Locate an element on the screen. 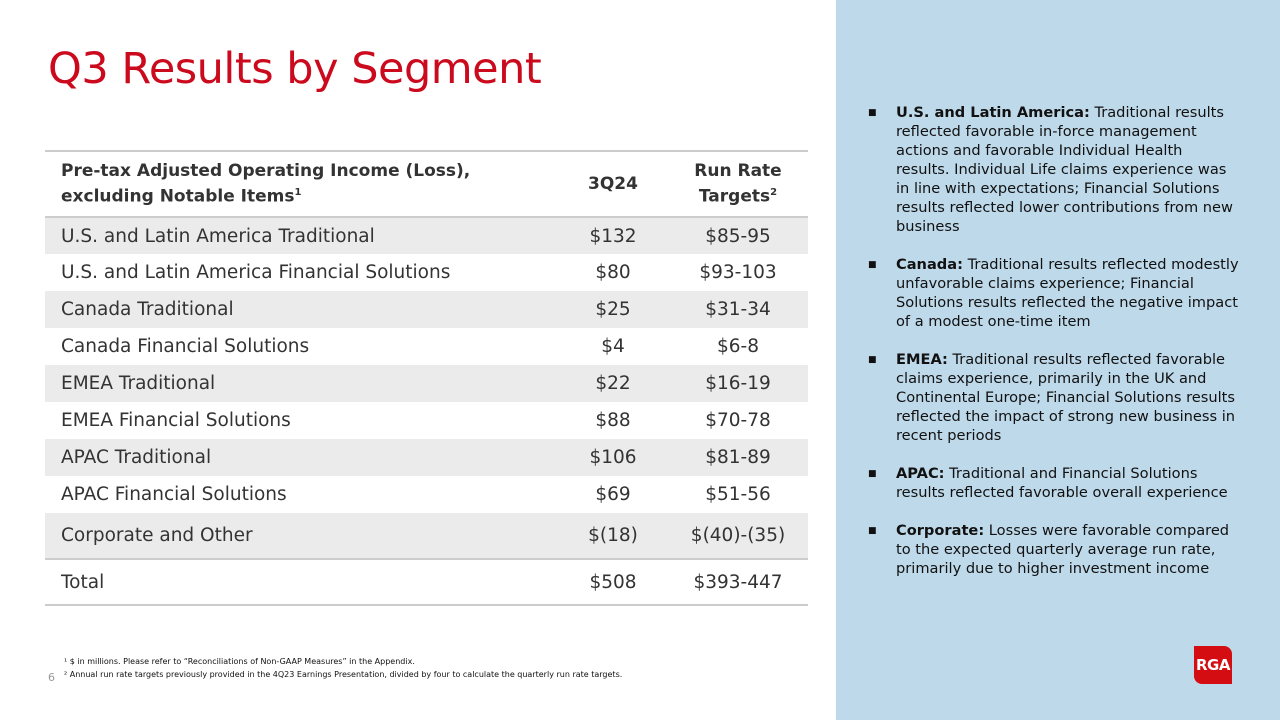 This screenshot has height=720, width=1280. table-row: EMEA Traditional $22 $16-19 is located at coordinates (426, 383).